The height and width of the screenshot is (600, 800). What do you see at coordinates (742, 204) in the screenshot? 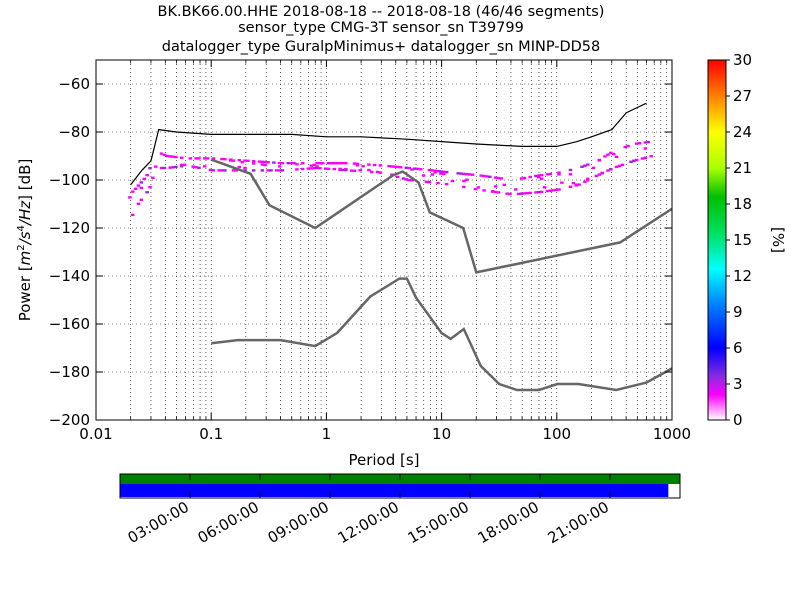
I see `colorbar-tick-label: 18` at bounding box center [742, 204].